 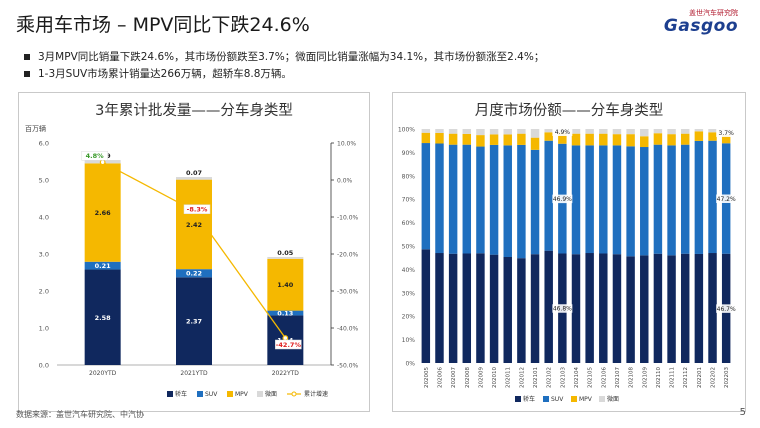 What do you see at coordinates (557, 399) in the screenshot?
I see `legend-label-suv: SUV` at bounding box center [557, 399].